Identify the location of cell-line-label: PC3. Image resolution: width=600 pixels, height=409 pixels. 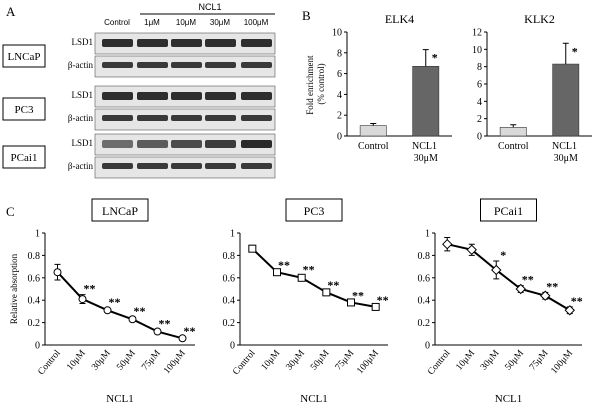
(24, 110).